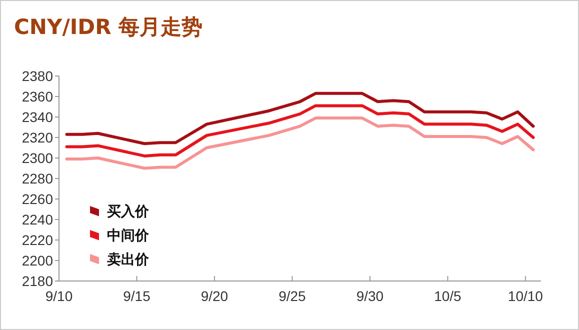 This screenshot has width=579, height=330. Describe the element at coordinates (38, 220) in the screenshot. I see `y-tick-label: 2240` at that location.